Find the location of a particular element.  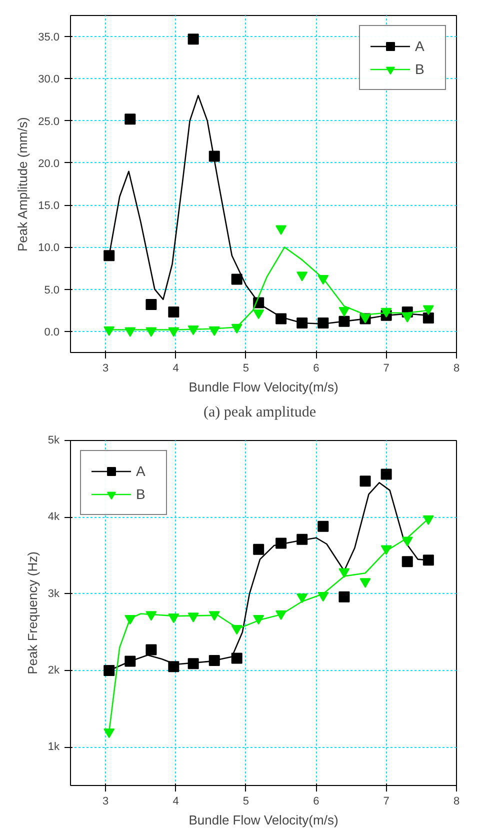

y-tick-label: 10.0 is located at coordinates (49, 248).